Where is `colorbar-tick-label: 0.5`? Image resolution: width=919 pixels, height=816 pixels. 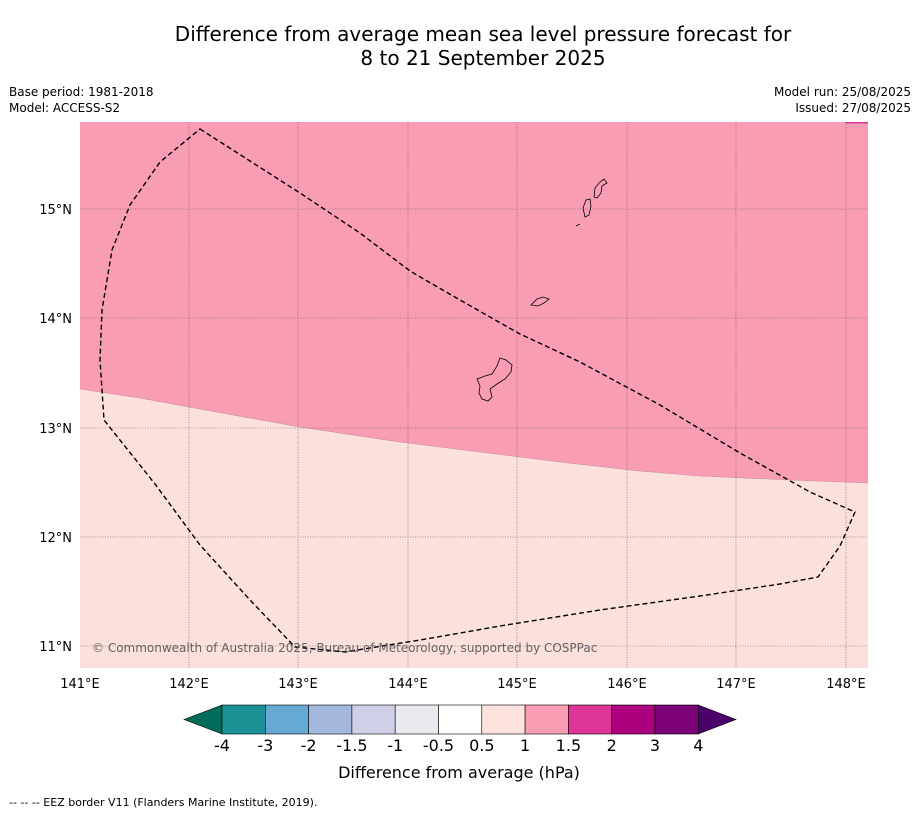
colorbar-tick-label: 0.5 is located at coordinates (481, 745).